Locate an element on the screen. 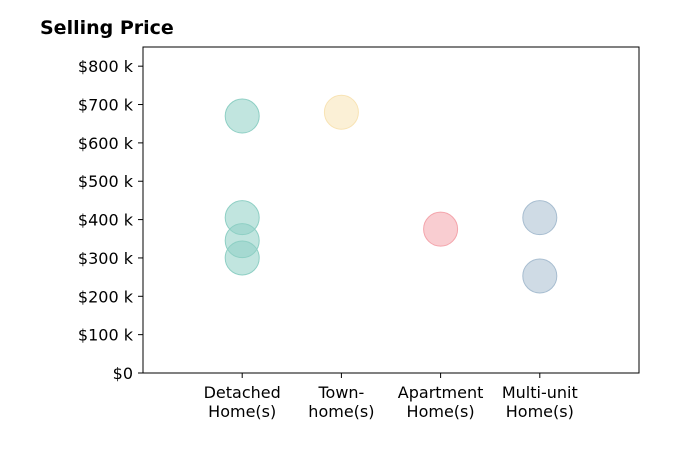  y-tick-label: $700 k is located at coordinates (106, 105).